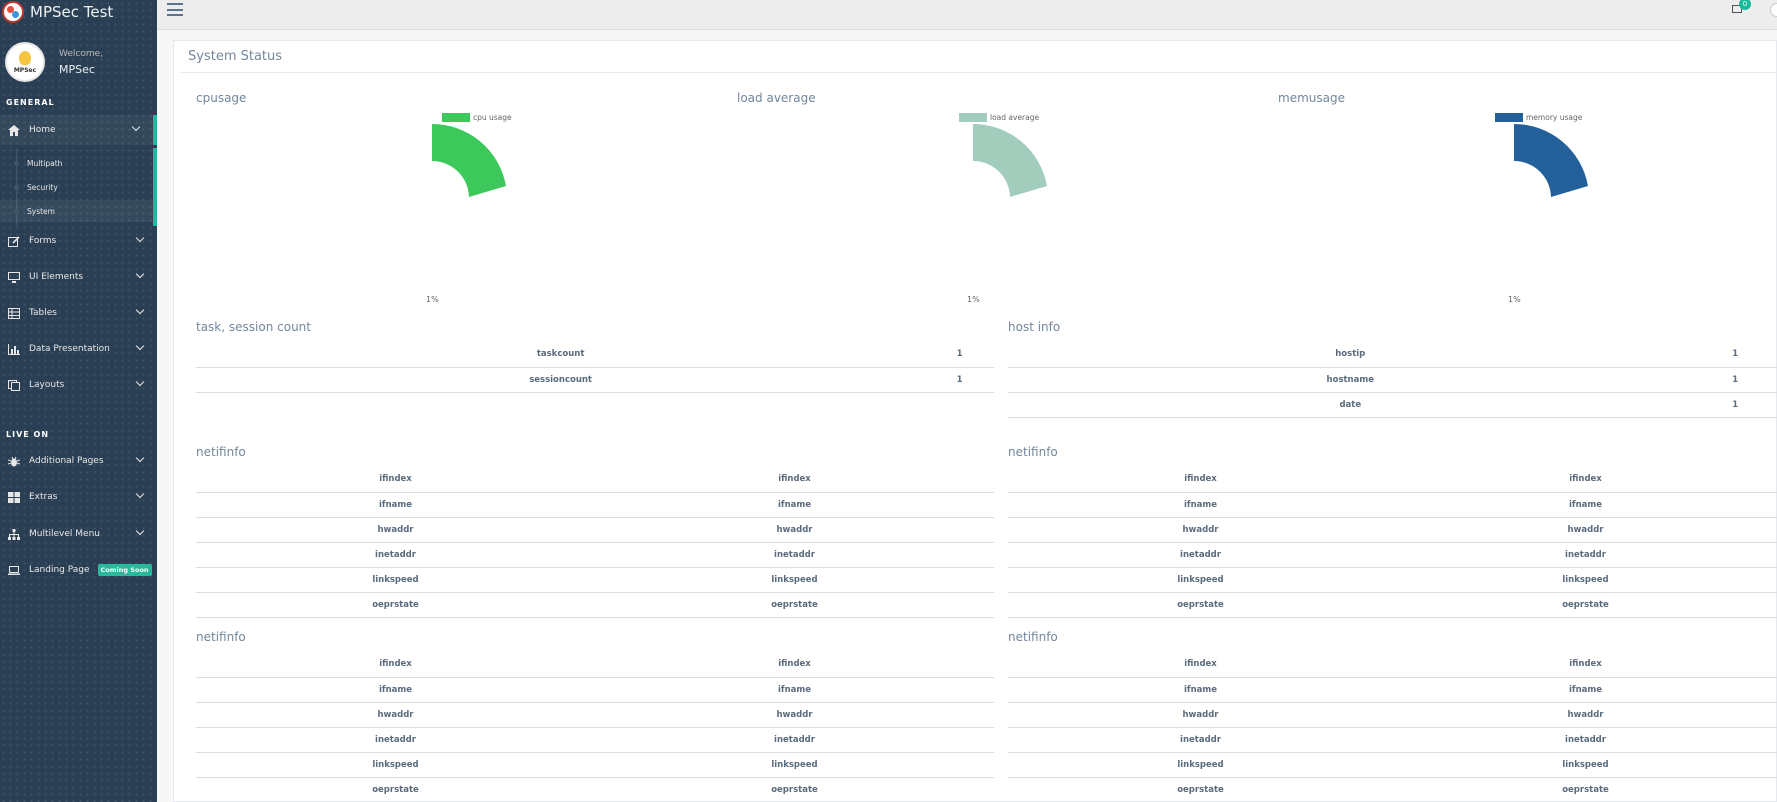 This screenshot has height=802, width=1777. What do you see at coordinates (1527, 201) in the screenshot?
I see `memory-usage-chart: memusage memory usage 1%` at bounding box center [1527, 201].